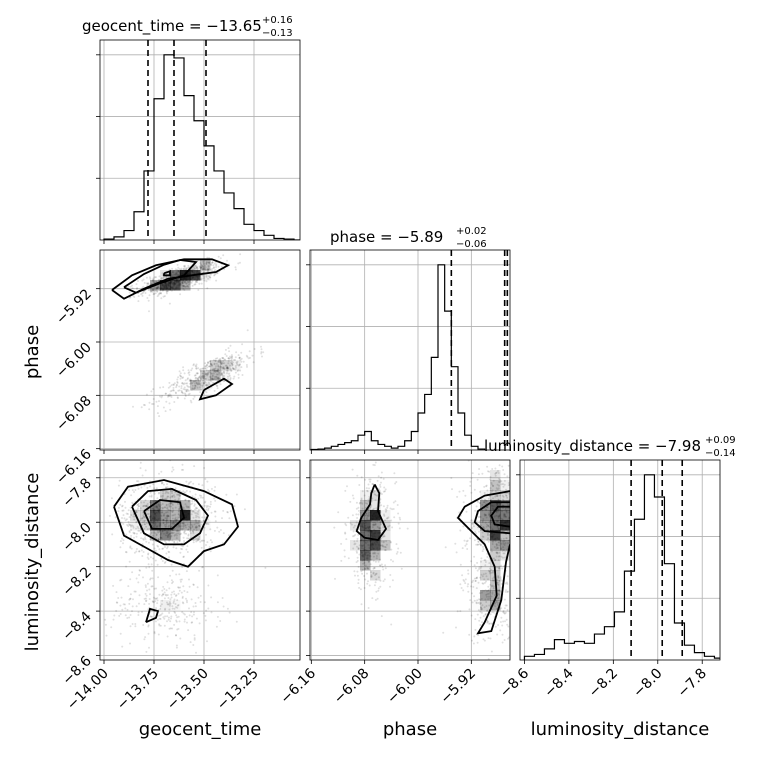 The width and height of the screenshot is (760, 760). I want to click on tick-label-y-luminosity-distance: −8.2, so click(76, 581).